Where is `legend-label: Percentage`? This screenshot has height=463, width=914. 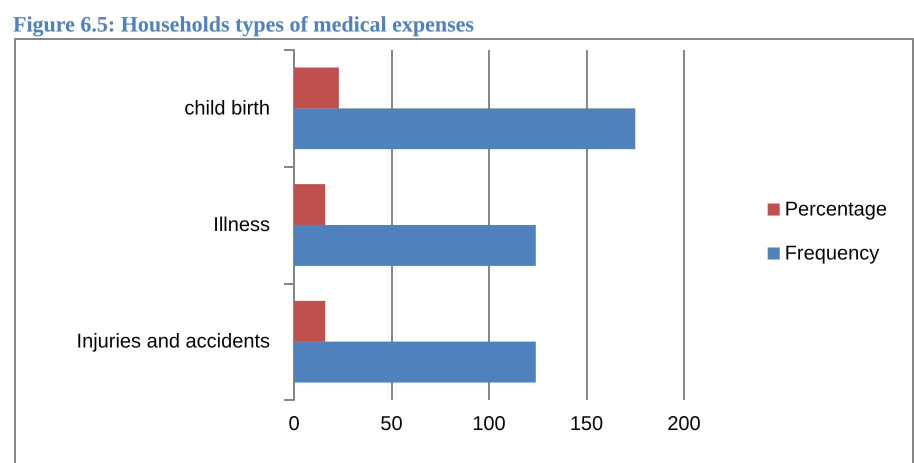 legend-label: Percentage is located at coordinates (835, 209).